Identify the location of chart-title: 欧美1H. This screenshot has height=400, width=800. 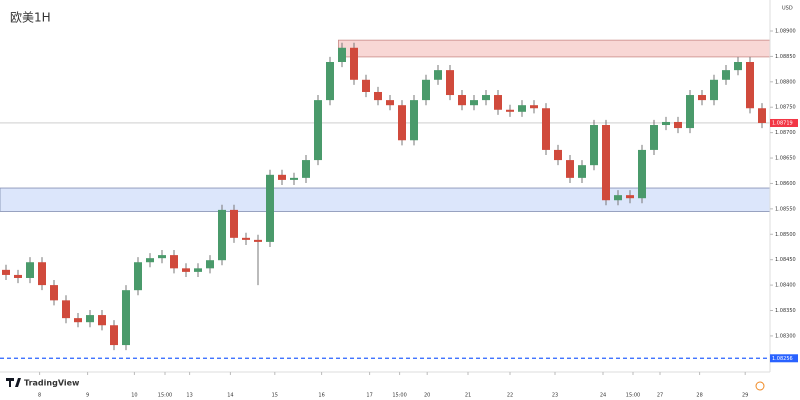
(30, 18).